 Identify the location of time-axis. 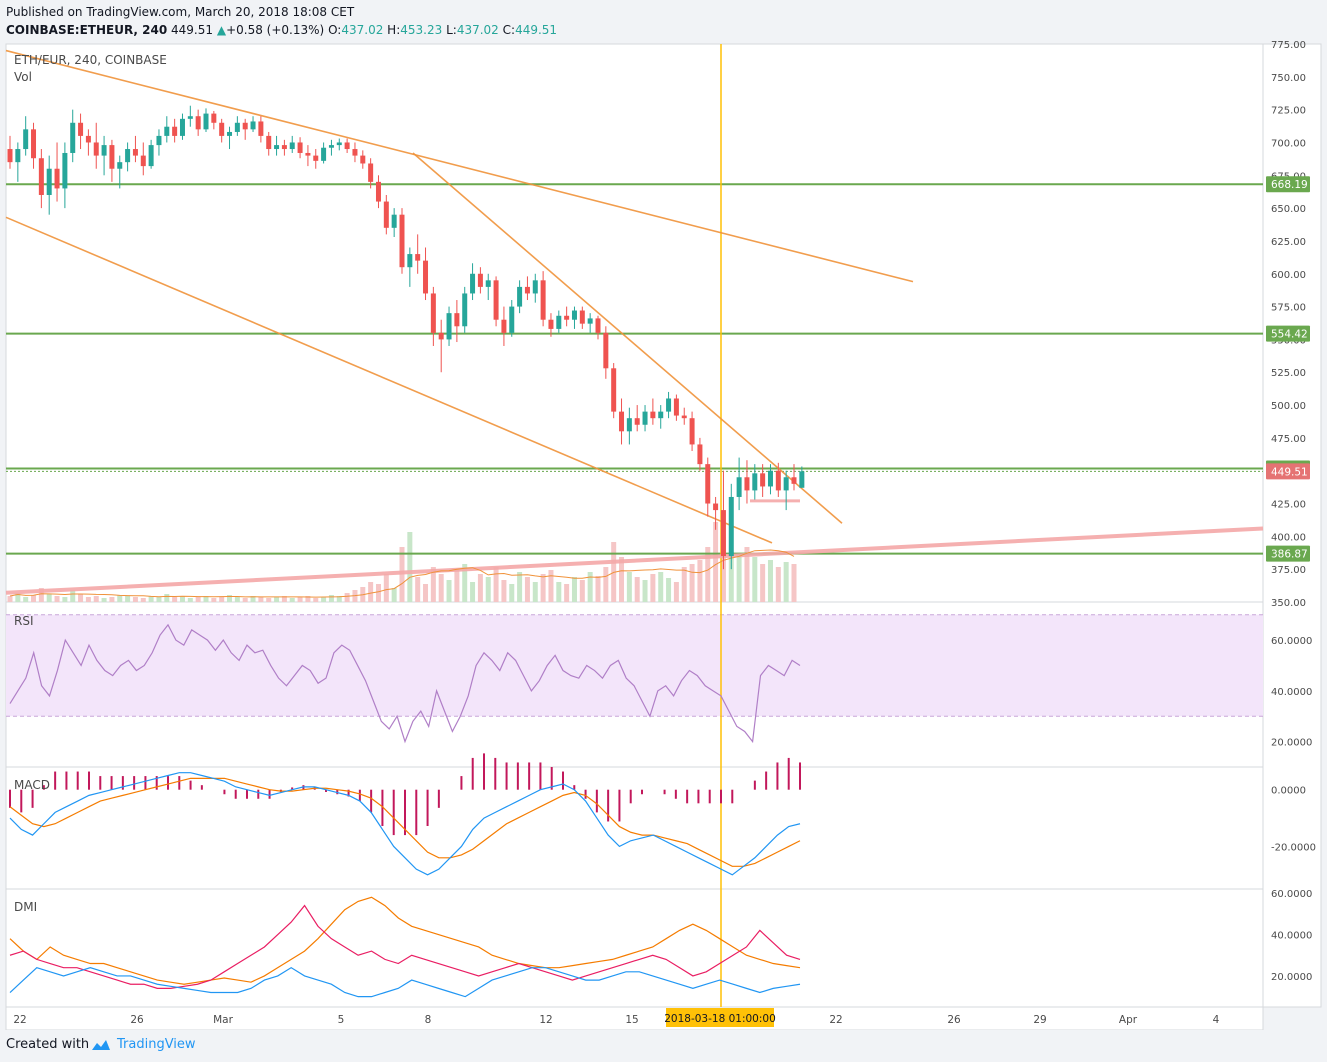
(634, 1018).